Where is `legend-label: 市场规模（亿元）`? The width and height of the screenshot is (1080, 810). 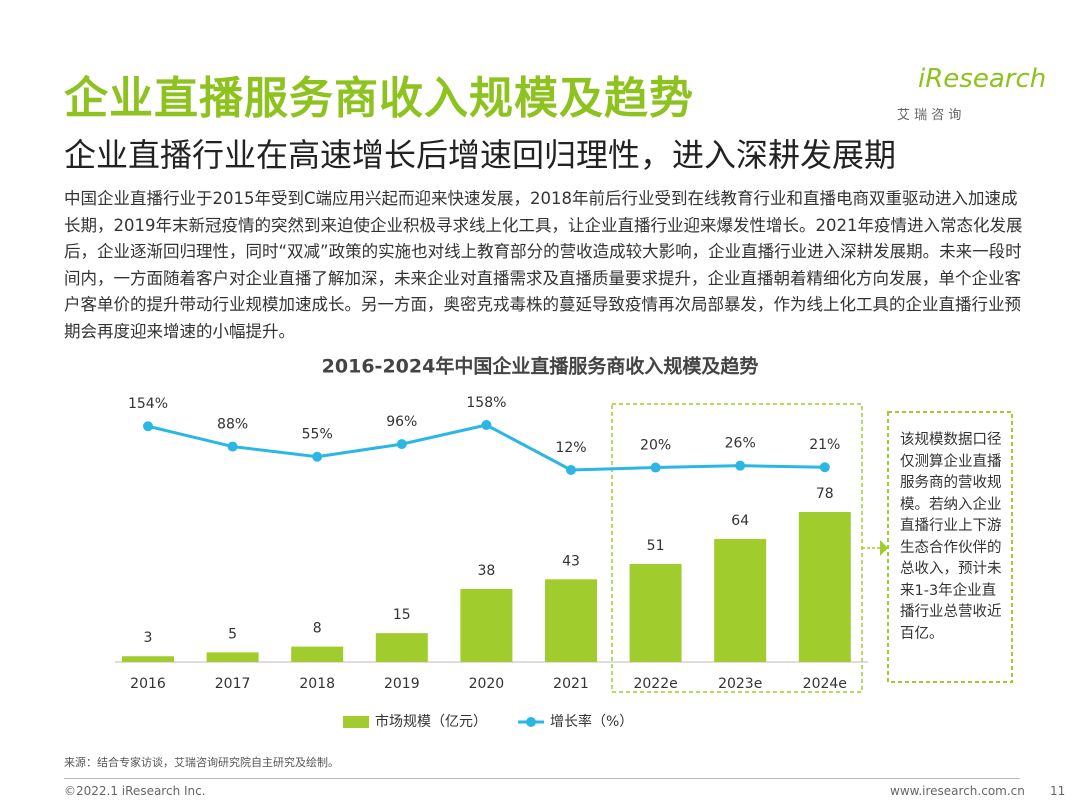
legend-label: 市场规模（亿元） is located at coordinates (431, 721).